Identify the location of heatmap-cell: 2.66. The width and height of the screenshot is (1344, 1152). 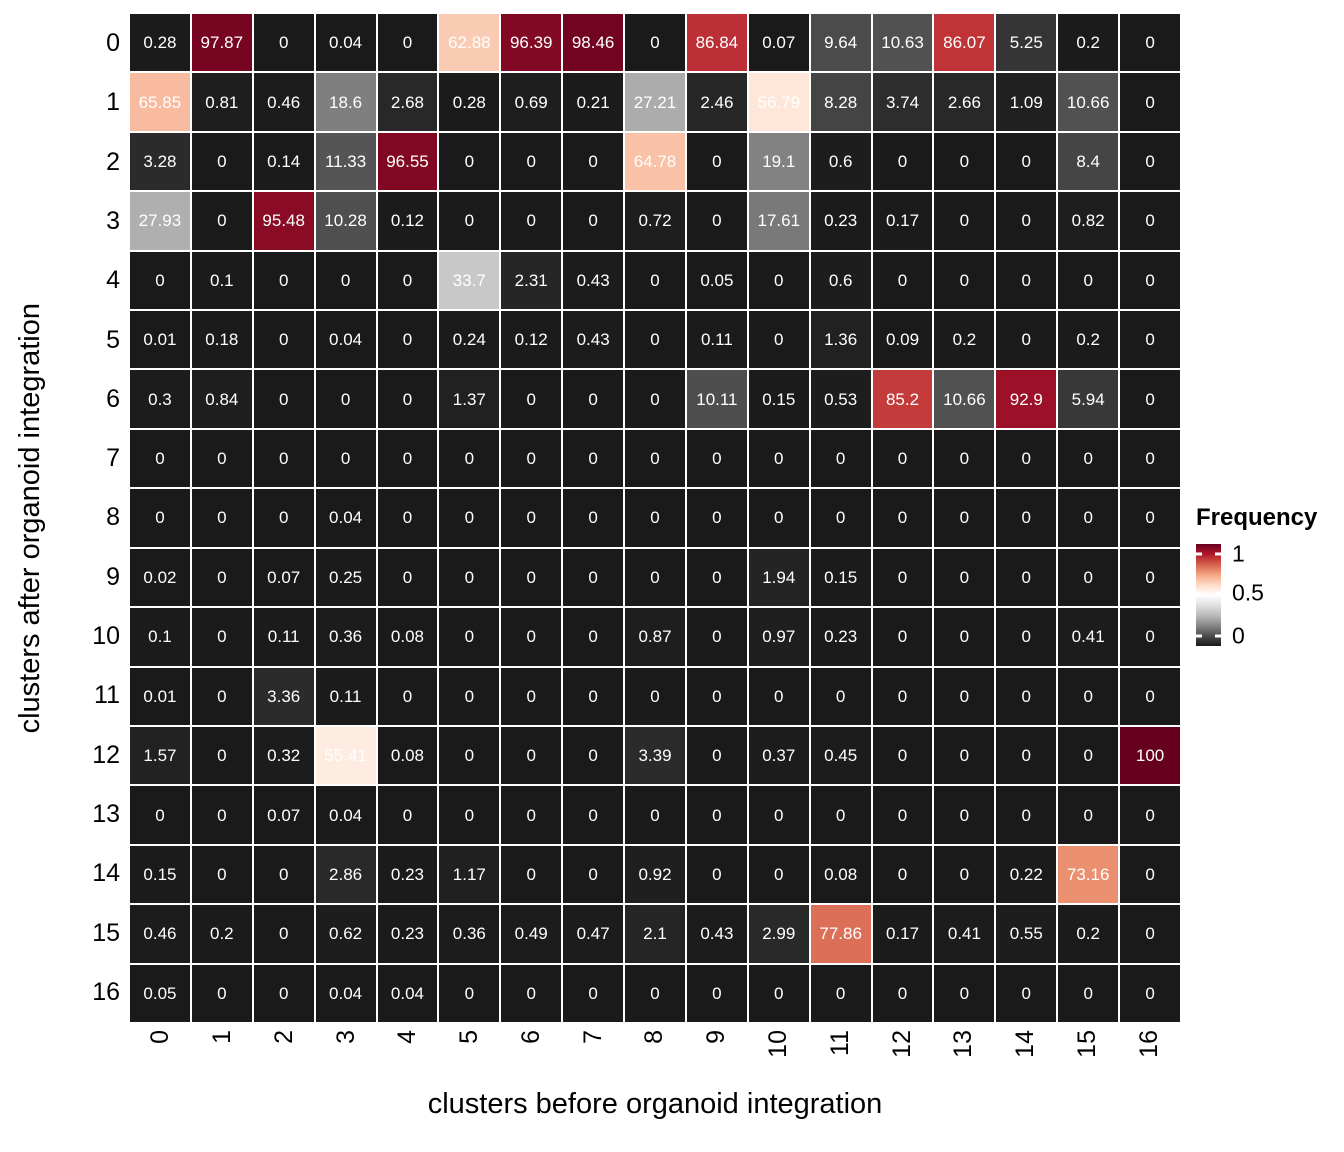
(964, 102).